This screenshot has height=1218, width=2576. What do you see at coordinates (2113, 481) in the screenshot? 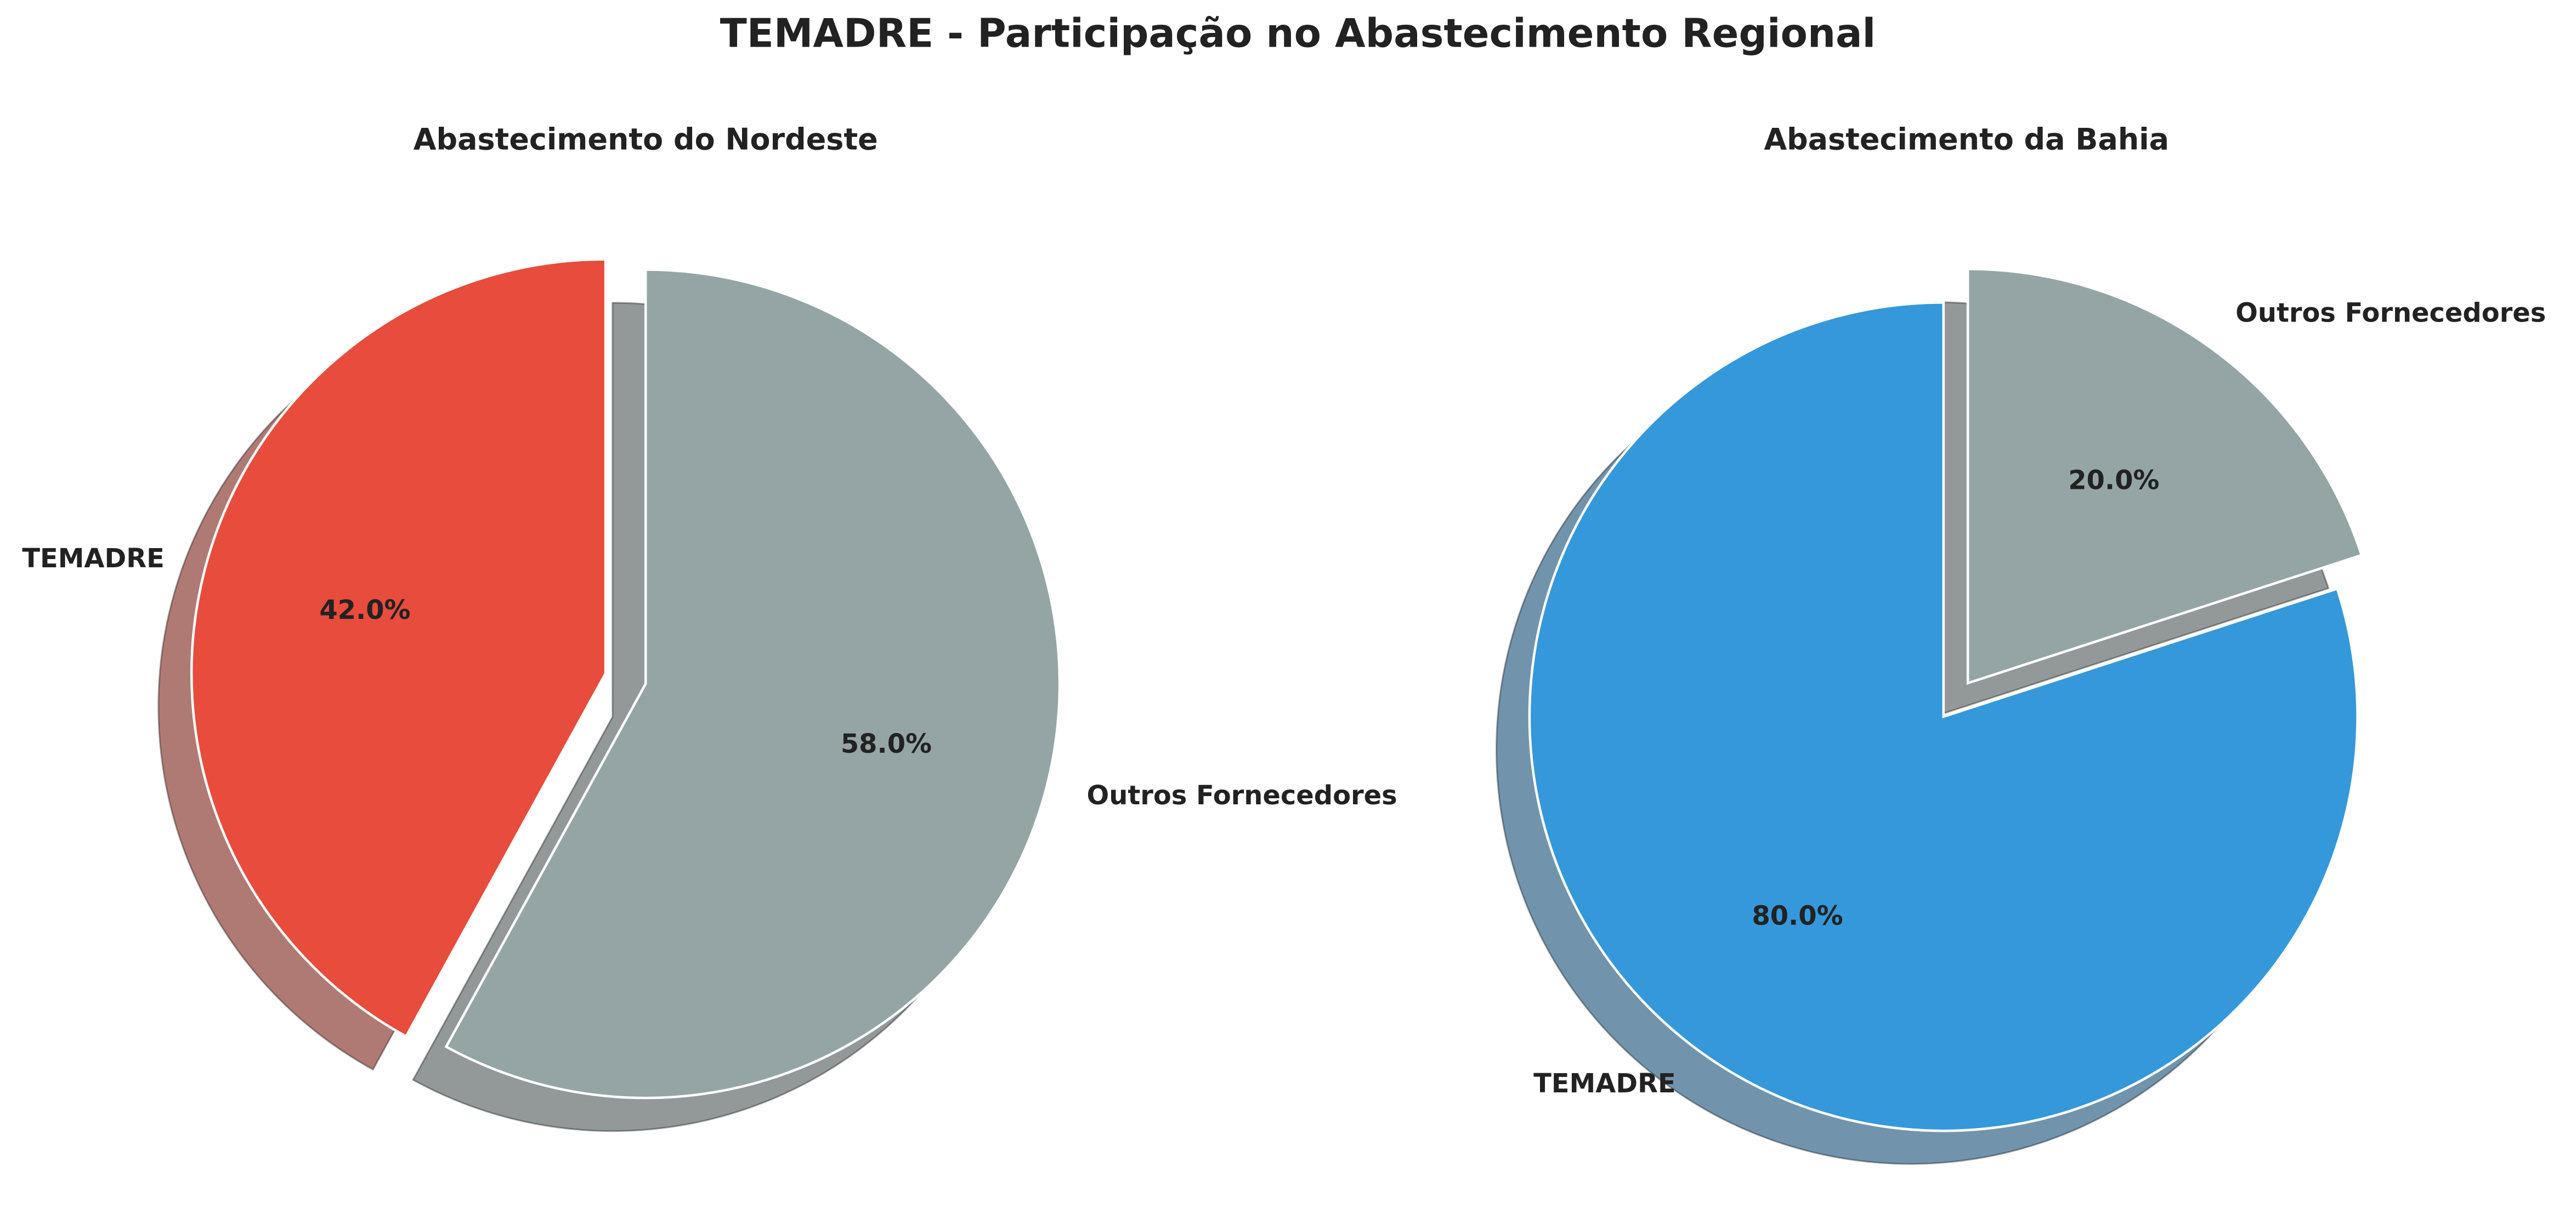
I see `value-label: 20.0%` at bounding box center [2113, 481].